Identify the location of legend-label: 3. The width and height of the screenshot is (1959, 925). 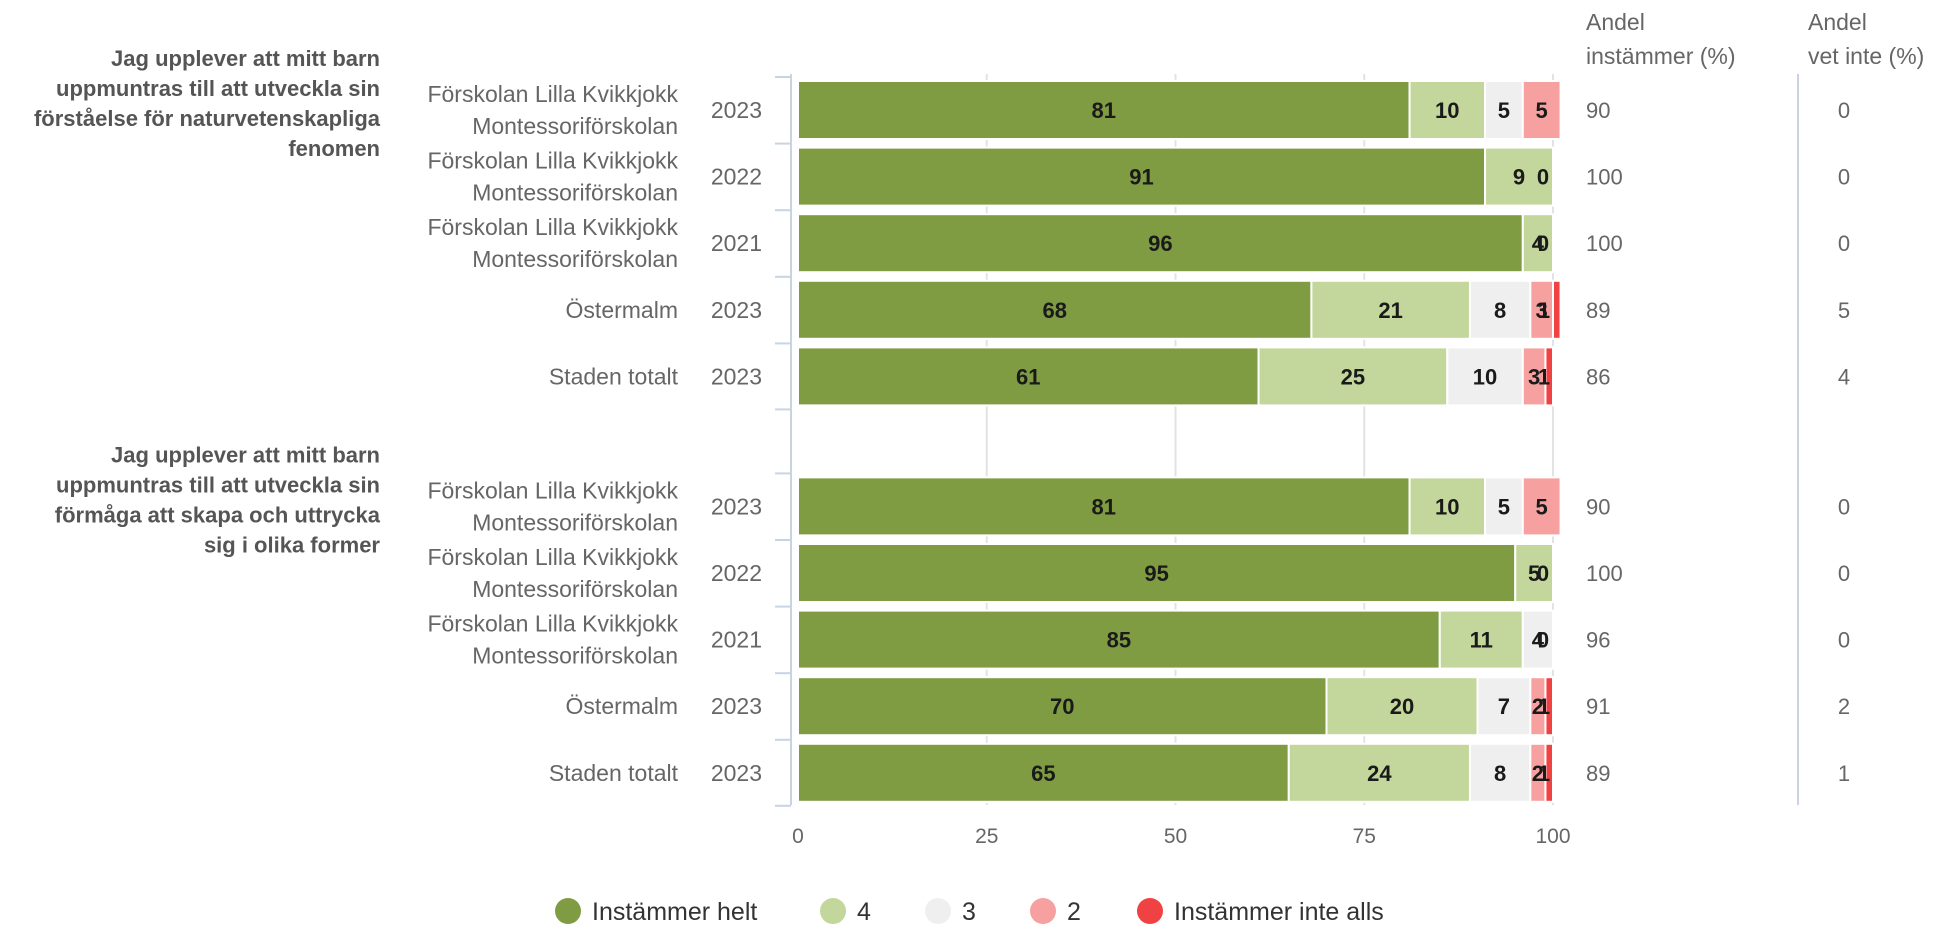
(969, 911).